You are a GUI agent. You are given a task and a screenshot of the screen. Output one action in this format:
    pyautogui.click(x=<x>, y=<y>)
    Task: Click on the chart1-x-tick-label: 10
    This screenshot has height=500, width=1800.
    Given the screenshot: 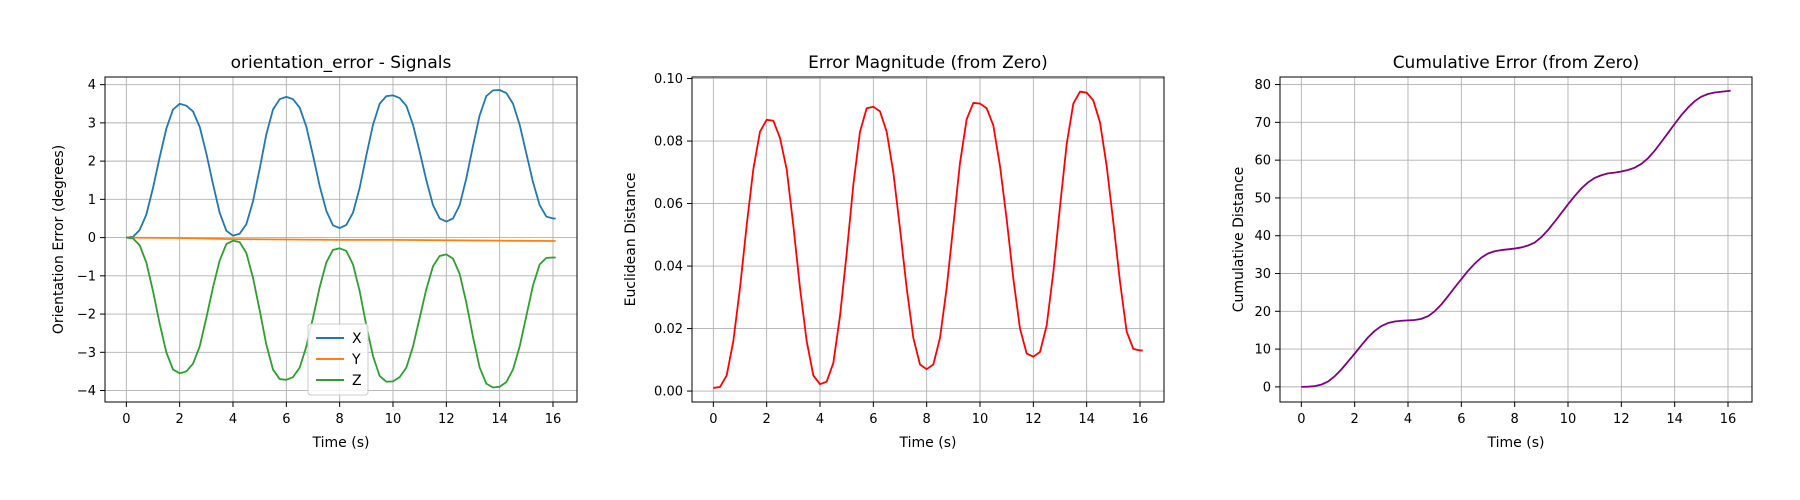 What is the action you would take?
    pyautogui.click(x=393, y=419)
    